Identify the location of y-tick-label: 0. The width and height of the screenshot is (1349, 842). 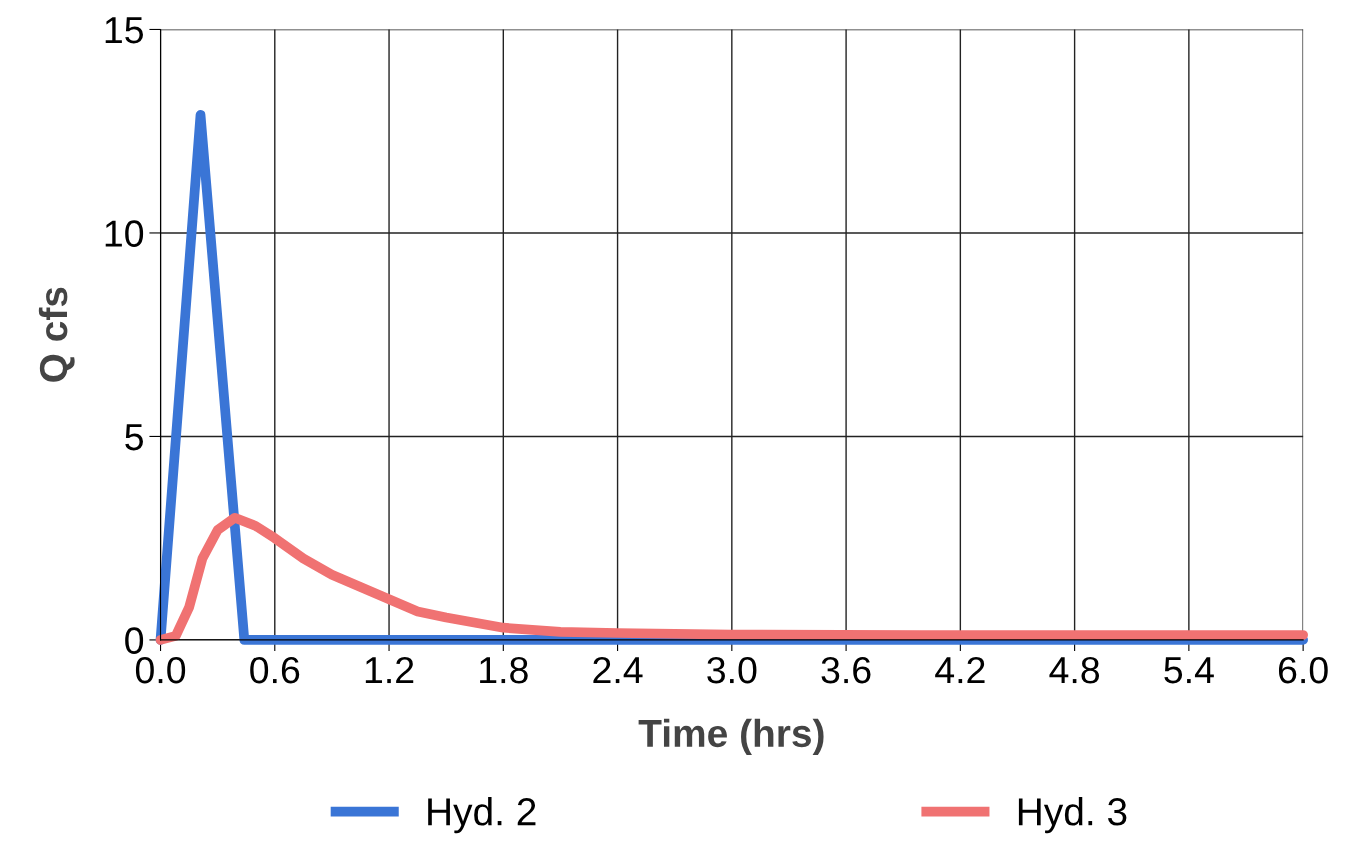
(134, 640).